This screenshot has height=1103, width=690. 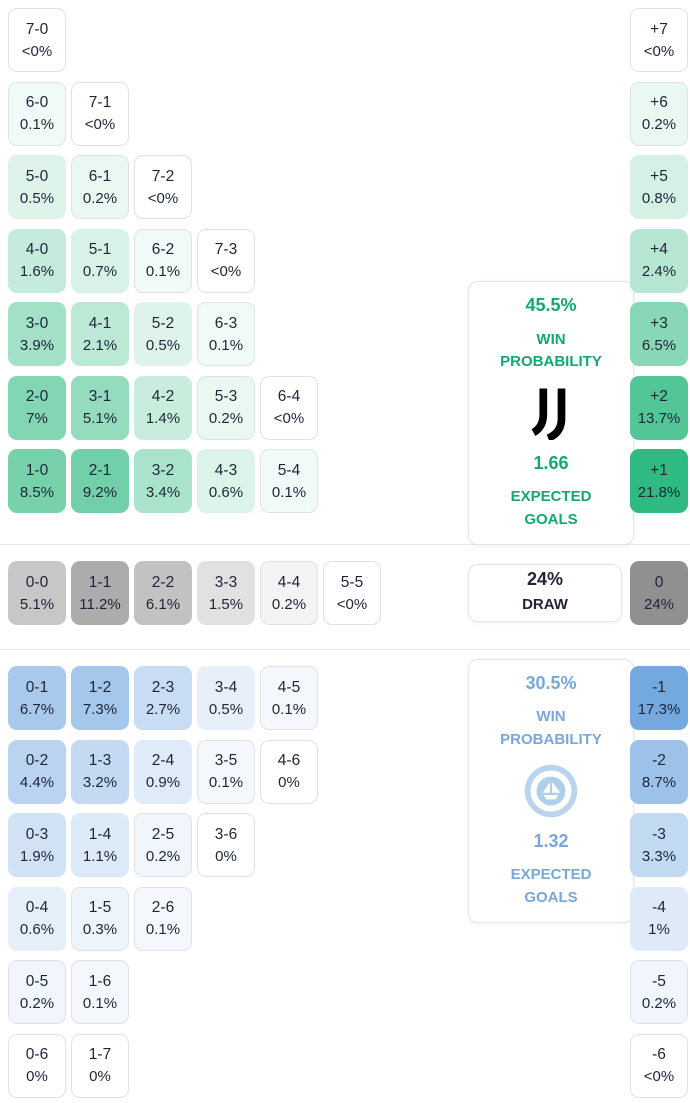 What do you see at coordinates (345, 544) in the screenshot?
I see `section-divider-top` at bounding box center [345, 544].